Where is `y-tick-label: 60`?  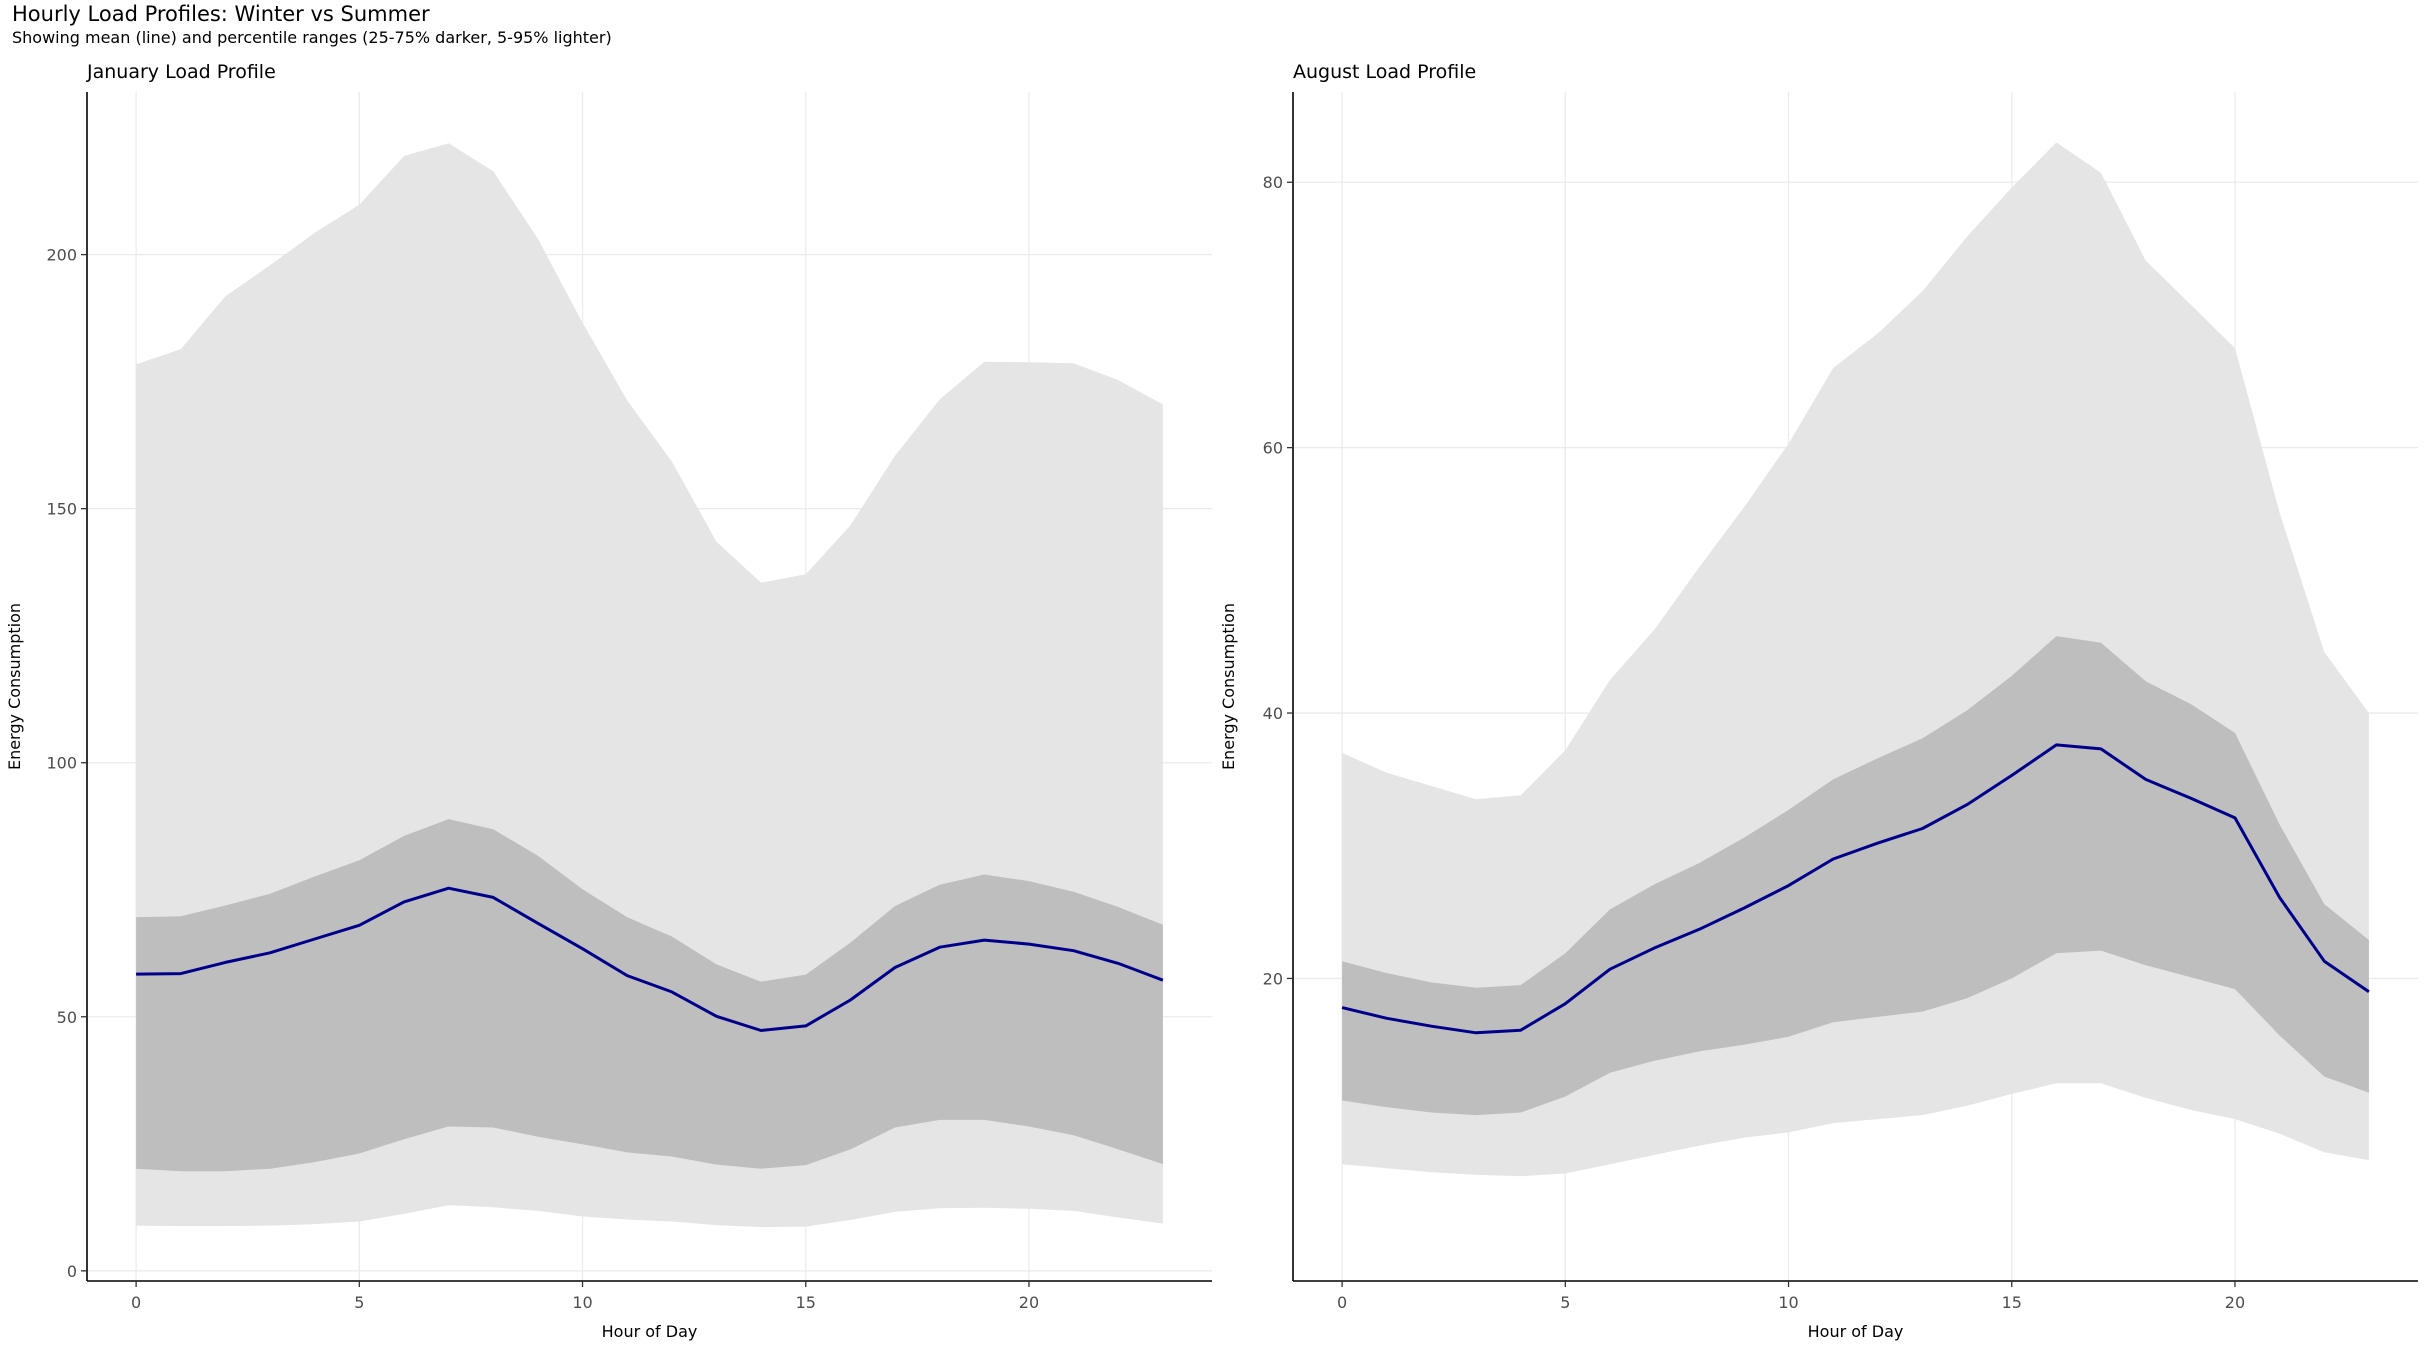 y-tick-label: 60 is located at coordinates (1273, 448).